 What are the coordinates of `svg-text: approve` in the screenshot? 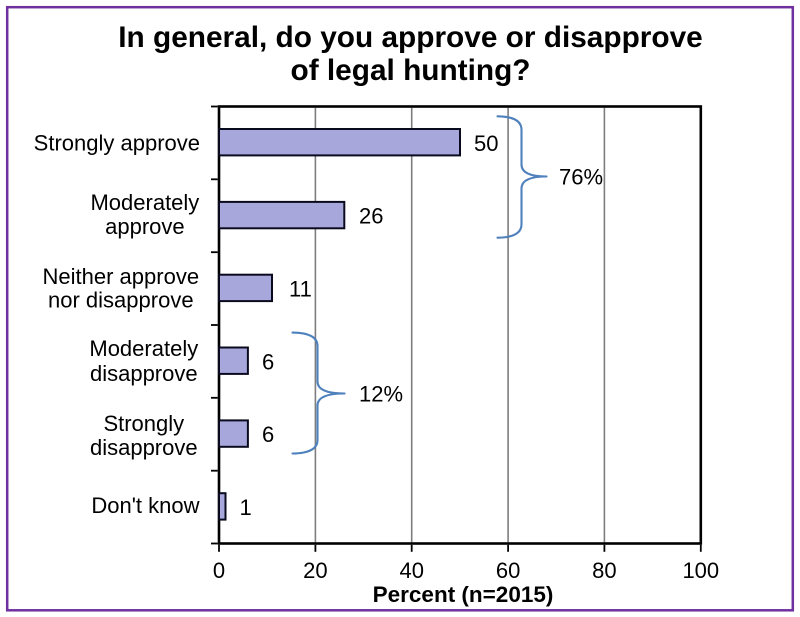 It's located at (145, 226).